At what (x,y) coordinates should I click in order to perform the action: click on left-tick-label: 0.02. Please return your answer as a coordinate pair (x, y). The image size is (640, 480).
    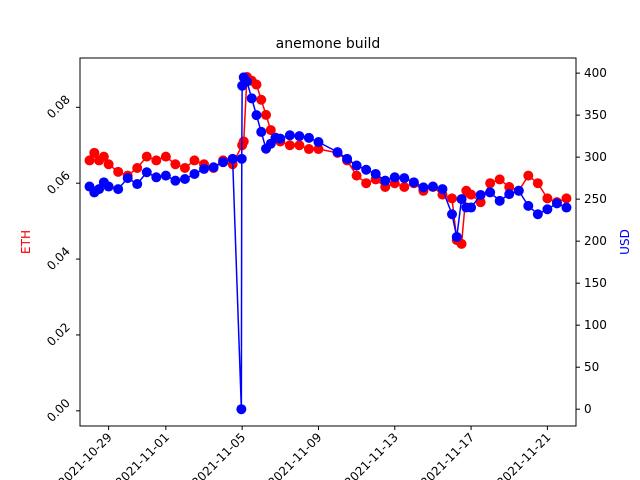
    Looking at the image, I should click on (58, 334).